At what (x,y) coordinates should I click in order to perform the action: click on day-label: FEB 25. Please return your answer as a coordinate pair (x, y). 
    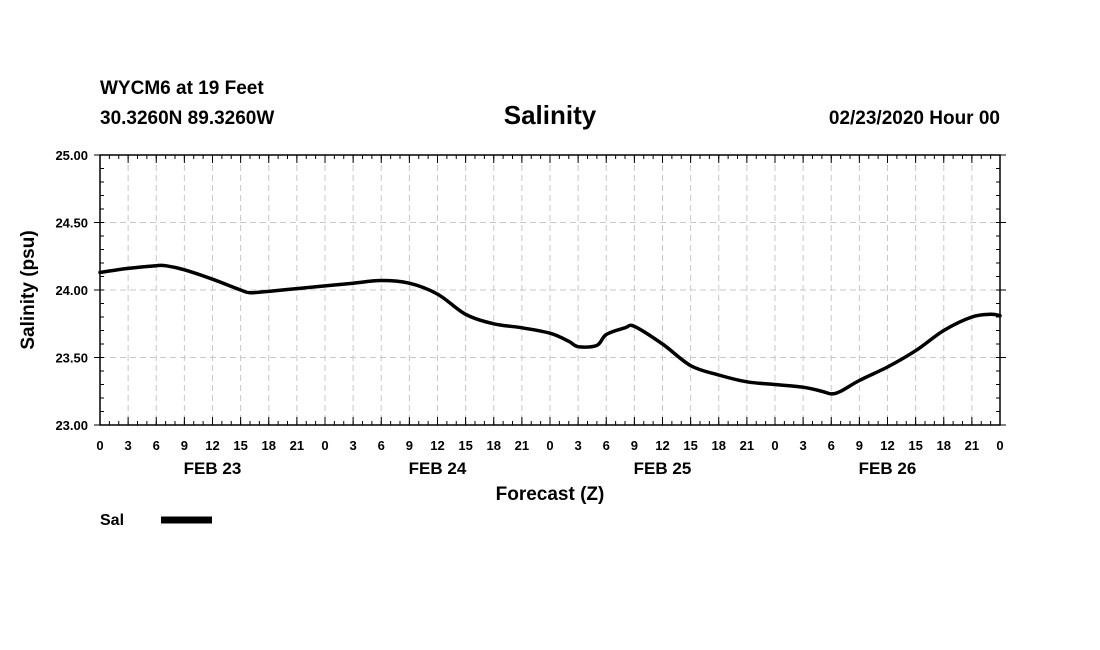
    Looking at the image, I should click on (663, 468).